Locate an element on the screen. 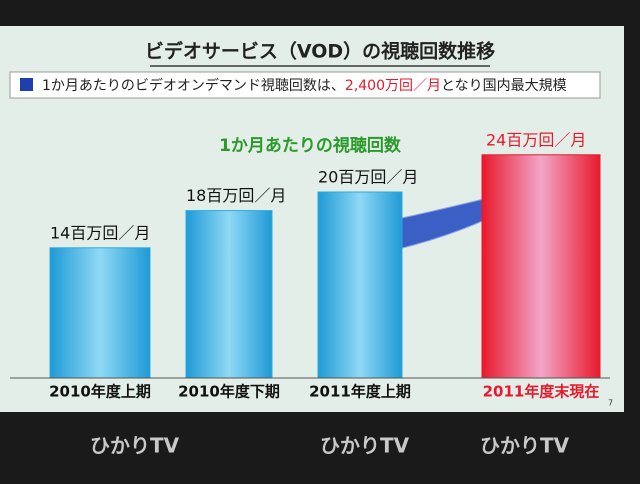 The image size is (640, 484). subtitle-part: 1か月あたりのビデオオンデマンド視聴回数は、 is located at coordinates (193, 85).